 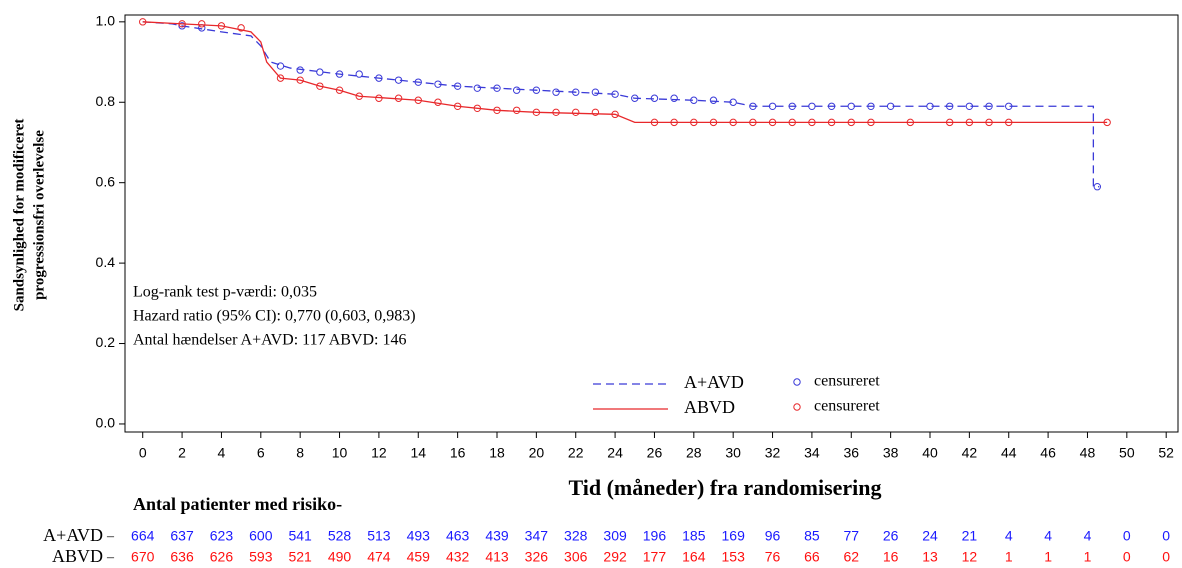 I want to click on y-tick-label: 0.0, so click(x=106, y=423).